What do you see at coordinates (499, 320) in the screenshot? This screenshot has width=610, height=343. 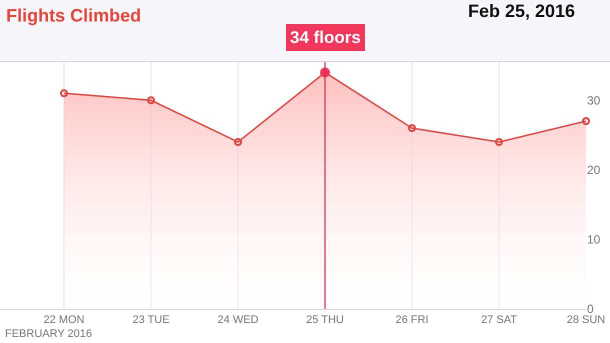 I see `x-tick-label: 27 SAT` at bounding box center [499, 320].